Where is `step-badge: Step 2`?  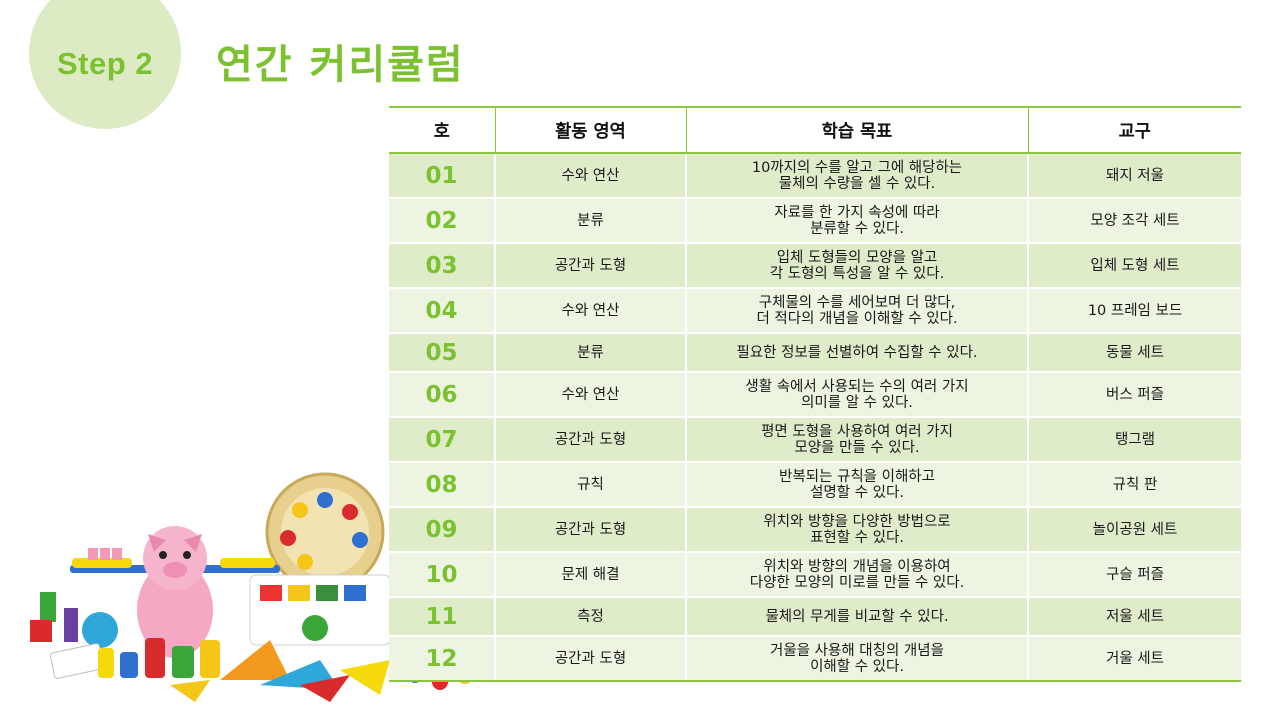 step-badge: Step 2 is located at coordinates (105, 64).